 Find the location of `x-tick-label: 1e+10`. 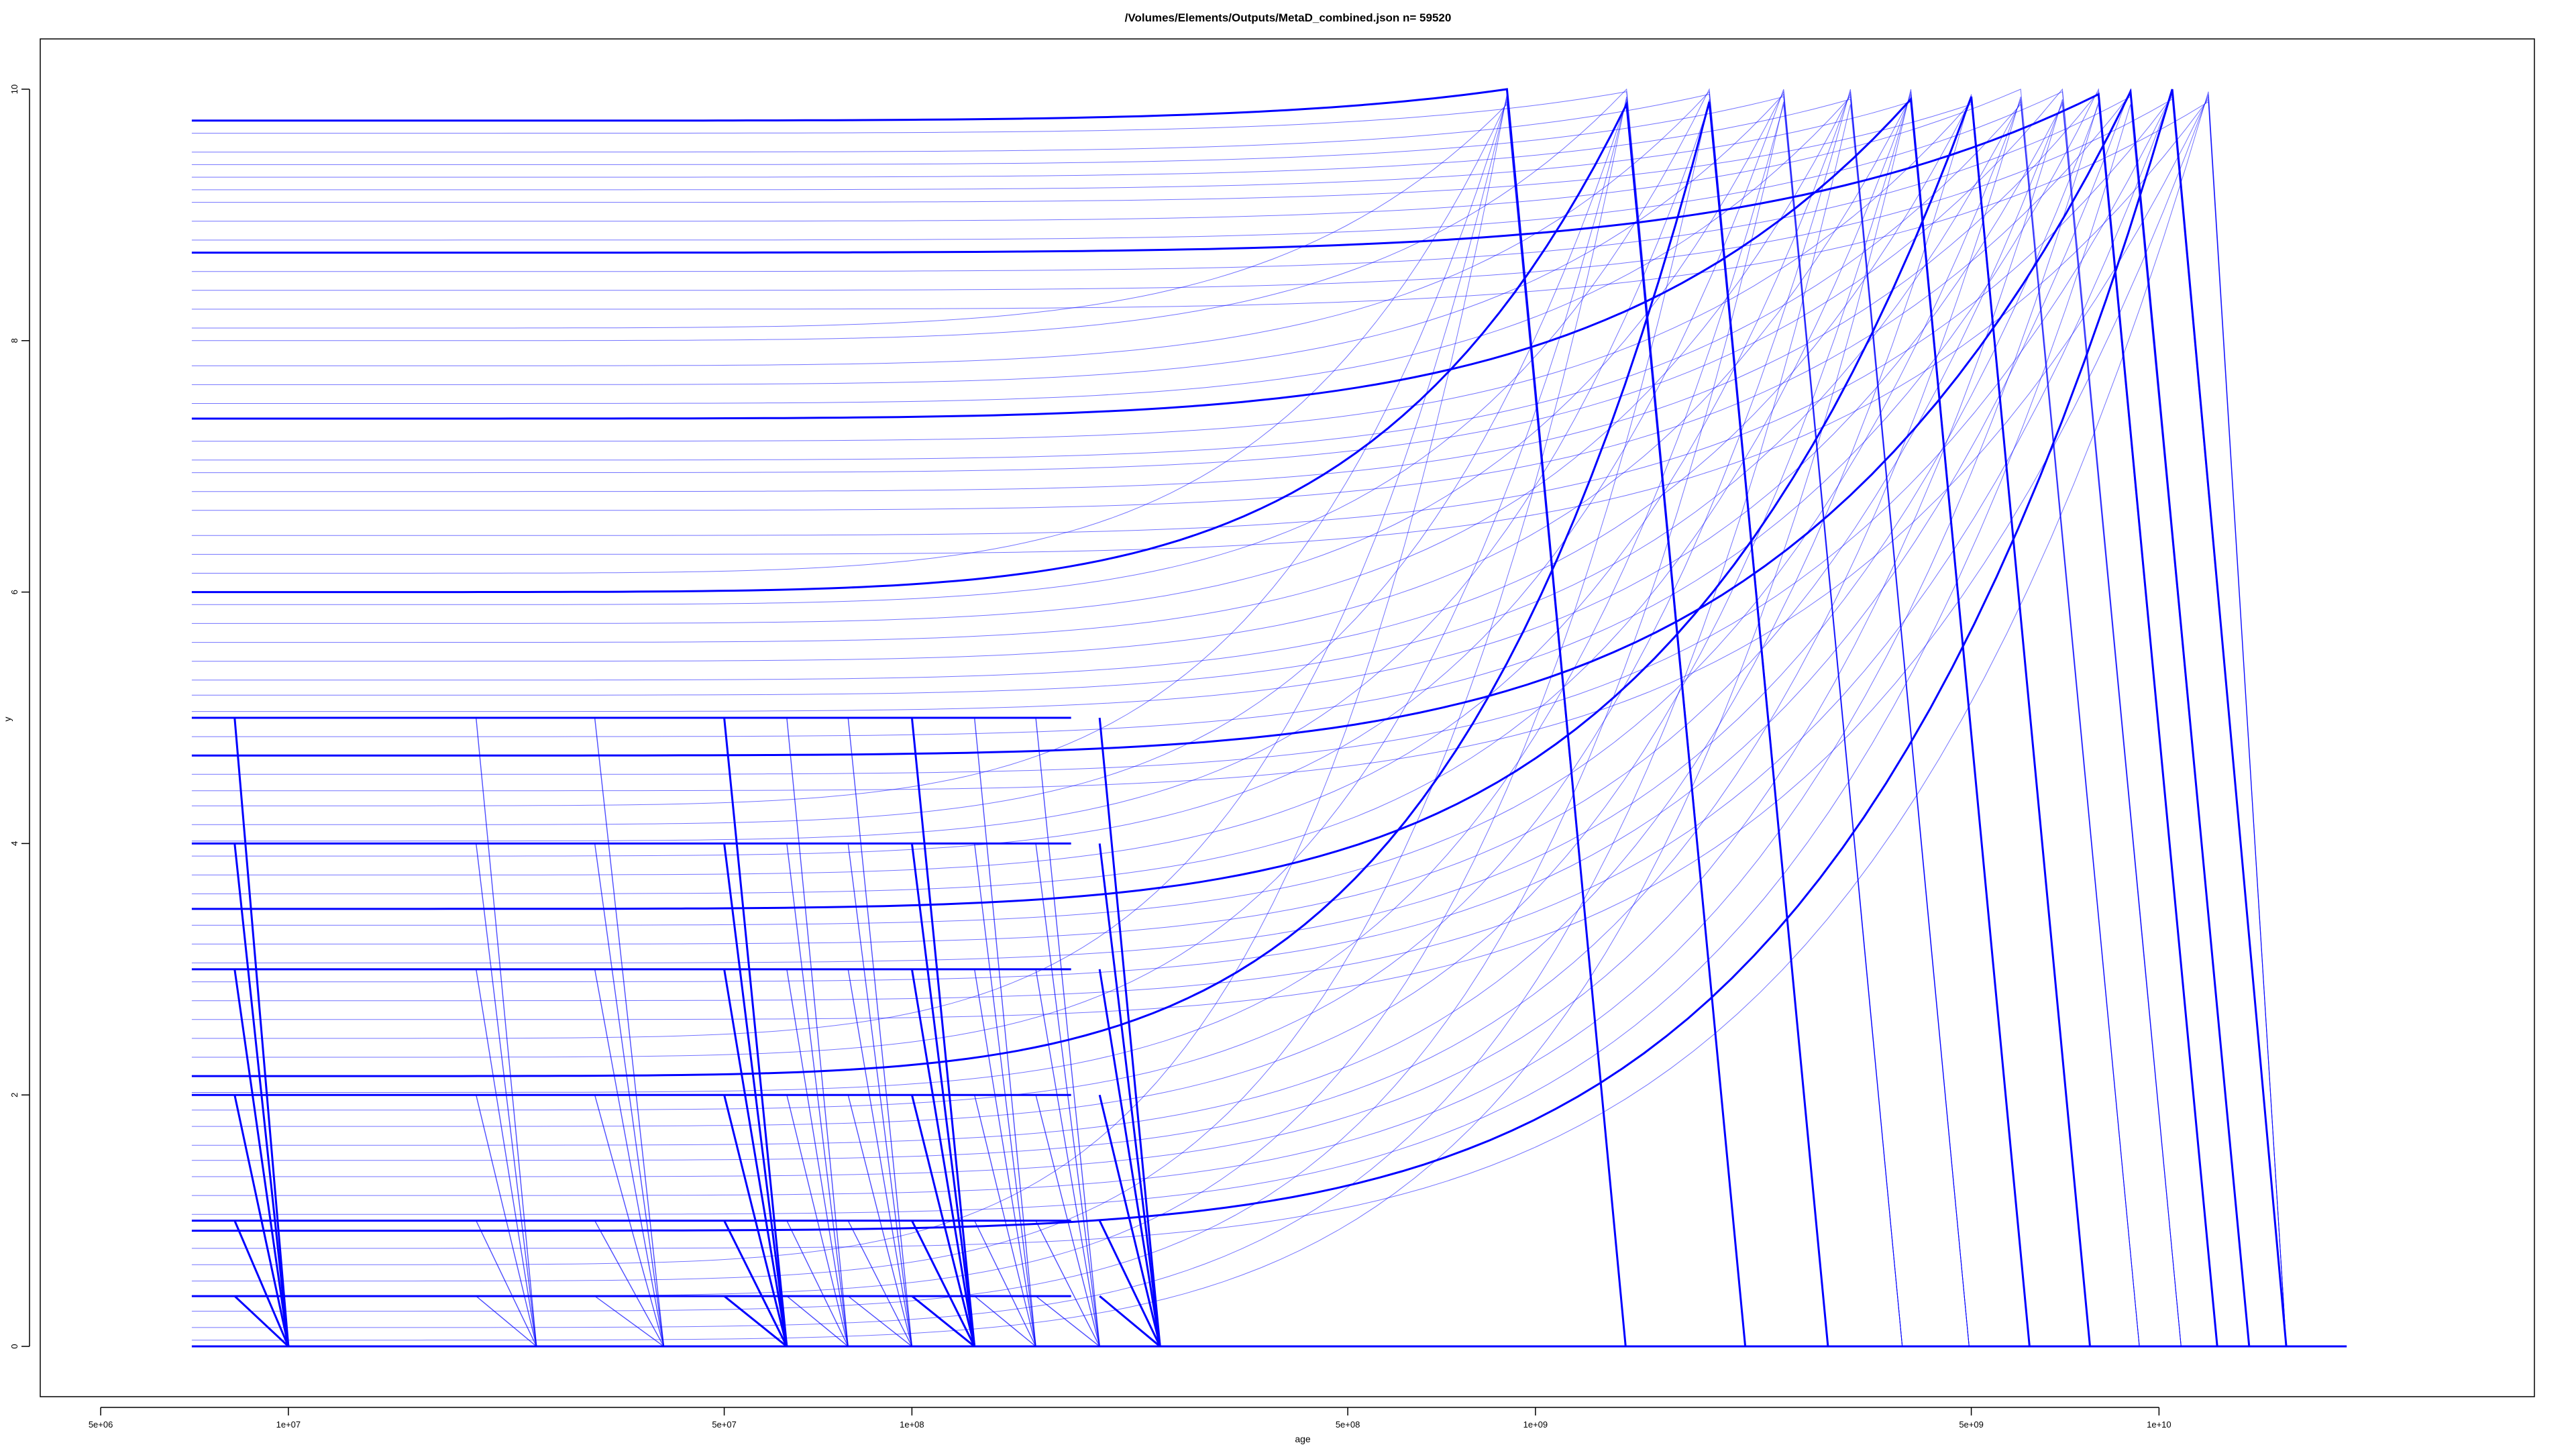

x-tick-label: 1e+10 is located at coordinates (2159, 1424).